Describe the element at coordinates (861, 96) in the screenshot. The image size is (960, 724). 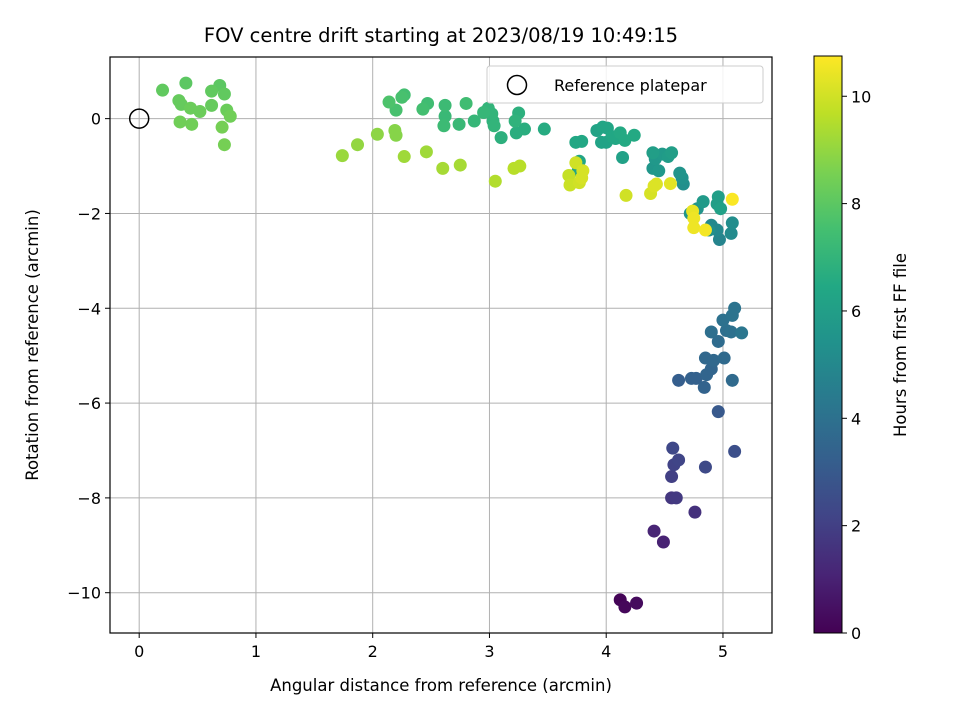
I see `colorbar-tick-label: 10` at that location.